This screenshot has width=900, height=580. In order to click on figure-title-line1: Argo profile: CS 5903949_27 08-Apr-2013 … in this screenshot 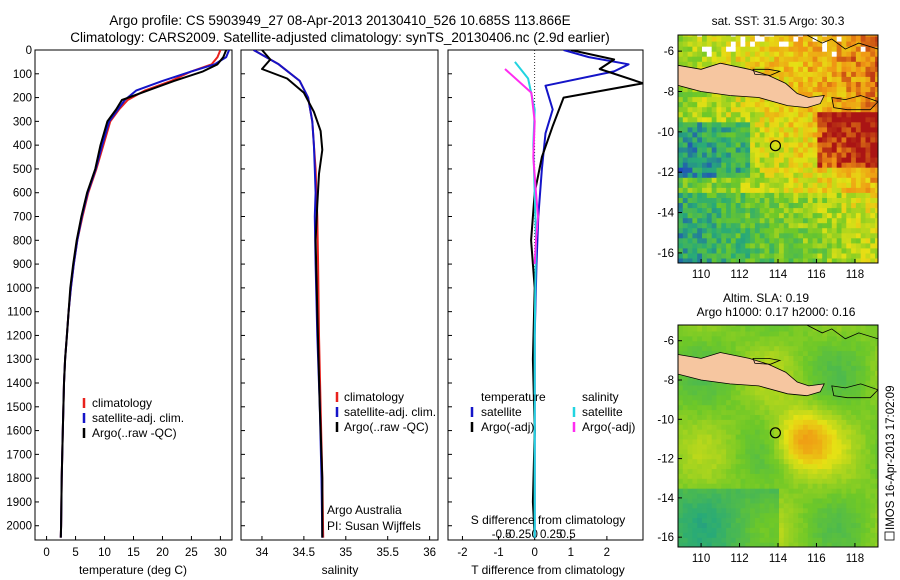, I will do `click(339, 20)`.